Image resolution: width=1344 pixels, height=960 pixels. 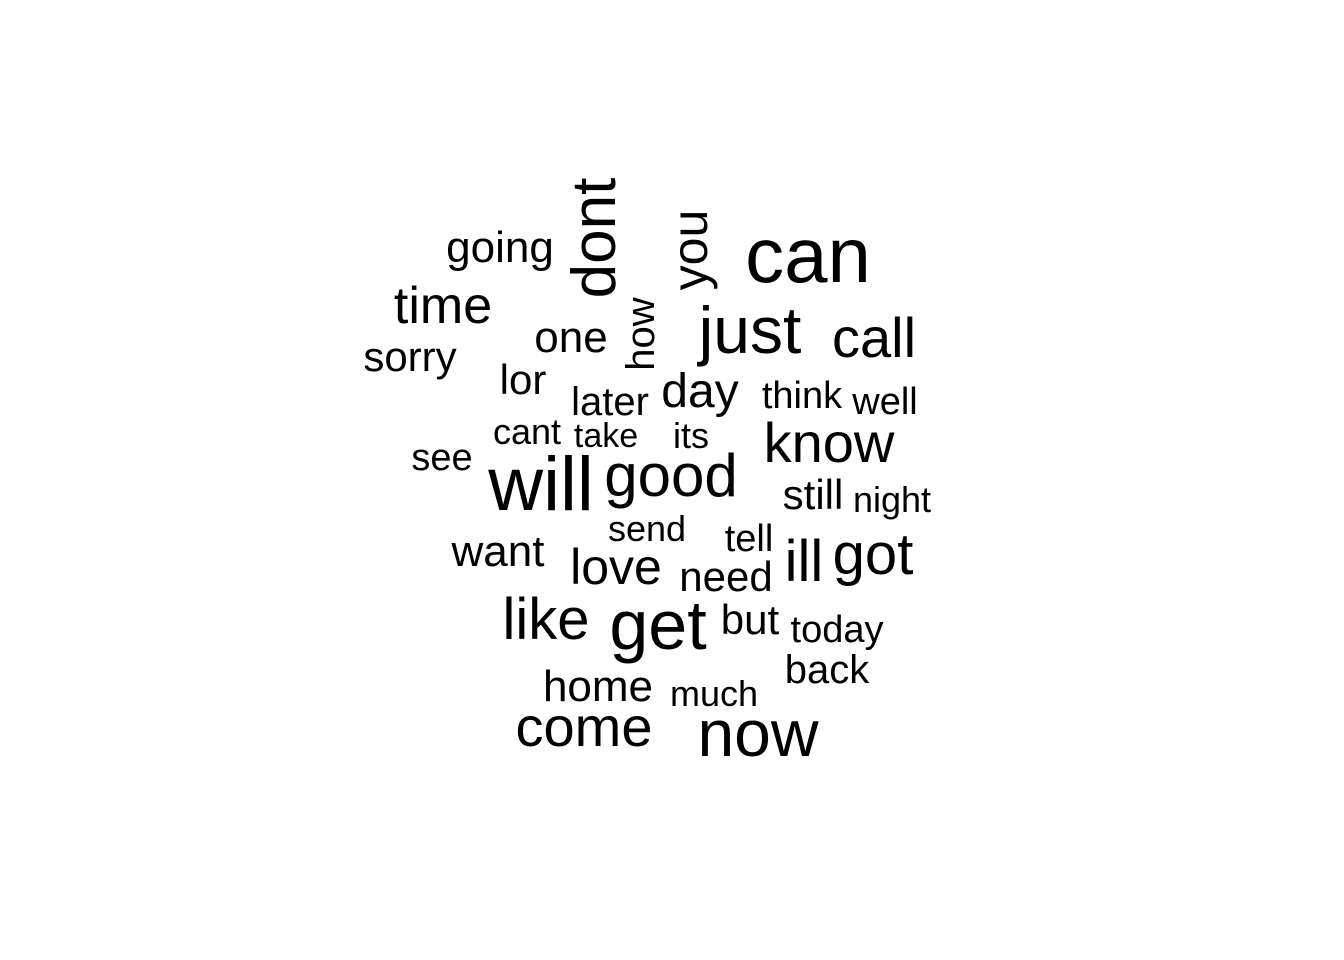 What do you see at coordinates (442, 458) in the screenshot?
I see `word-see: see` at bounding box center [442, 458].